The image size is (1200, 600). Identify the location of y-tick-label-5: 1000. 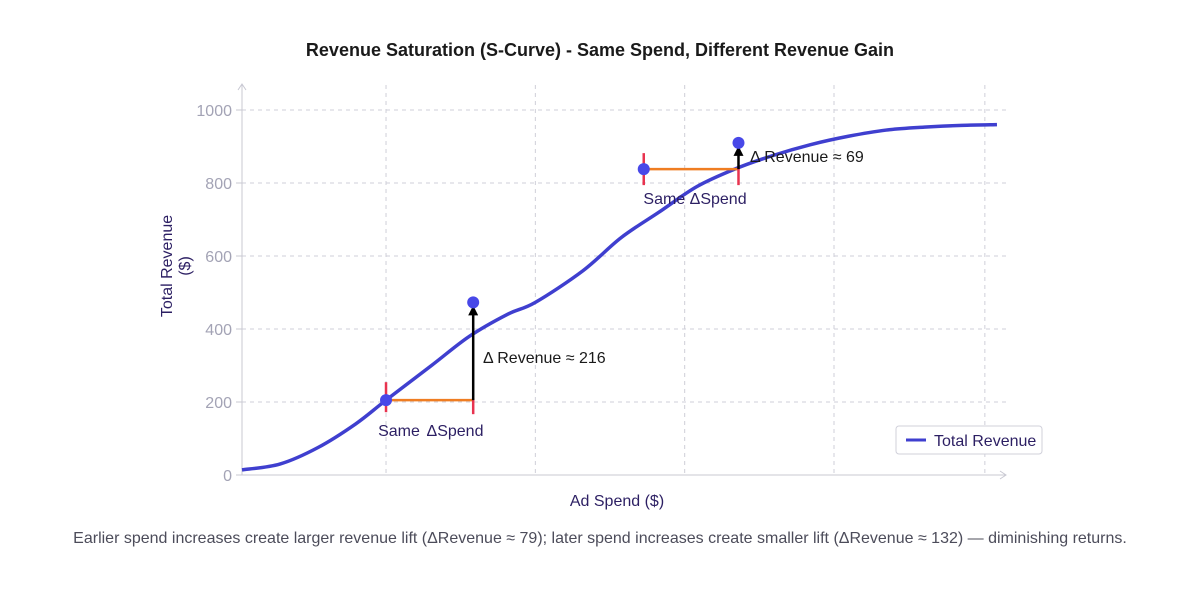
(214, 111).